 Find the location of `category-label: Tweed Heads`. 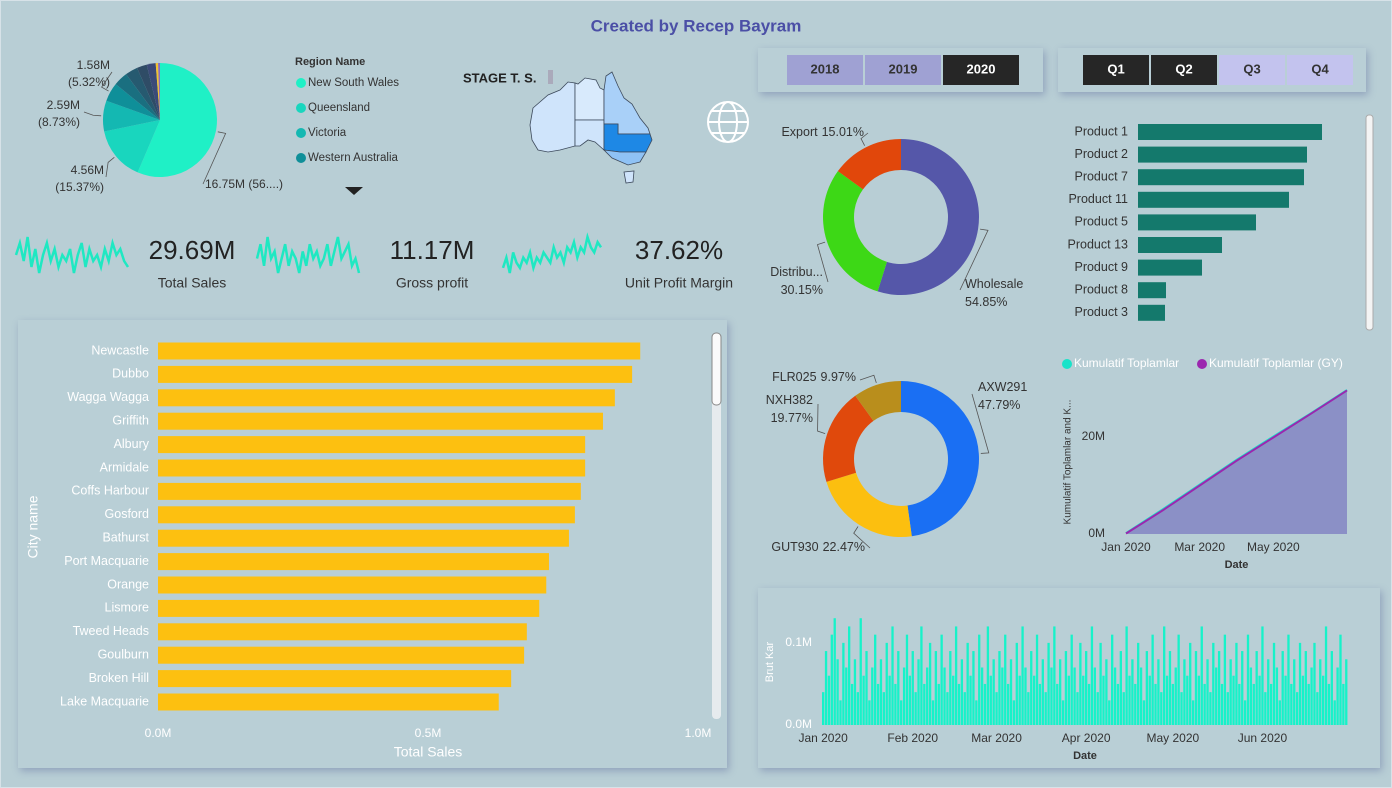

category-label: Tweed Heads is located at coordinates (111, 631).